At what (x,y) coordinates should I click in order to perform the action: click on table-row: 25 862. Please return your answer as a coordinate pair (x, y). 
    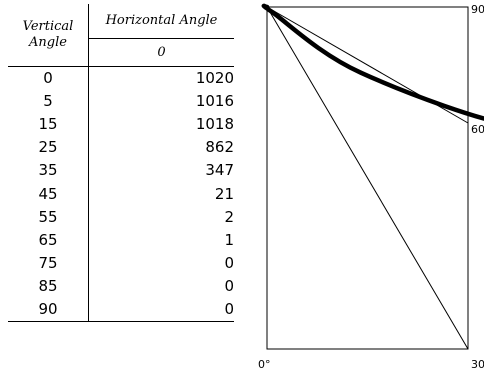
    Looking at the image, I should click on (121, 148).